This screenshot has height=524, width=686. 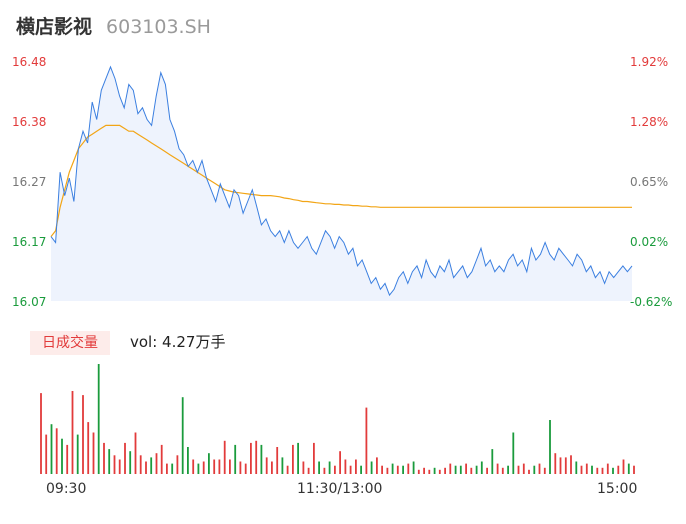 I want to click on time-label-open: 09:30, so click(x=66, y=489).